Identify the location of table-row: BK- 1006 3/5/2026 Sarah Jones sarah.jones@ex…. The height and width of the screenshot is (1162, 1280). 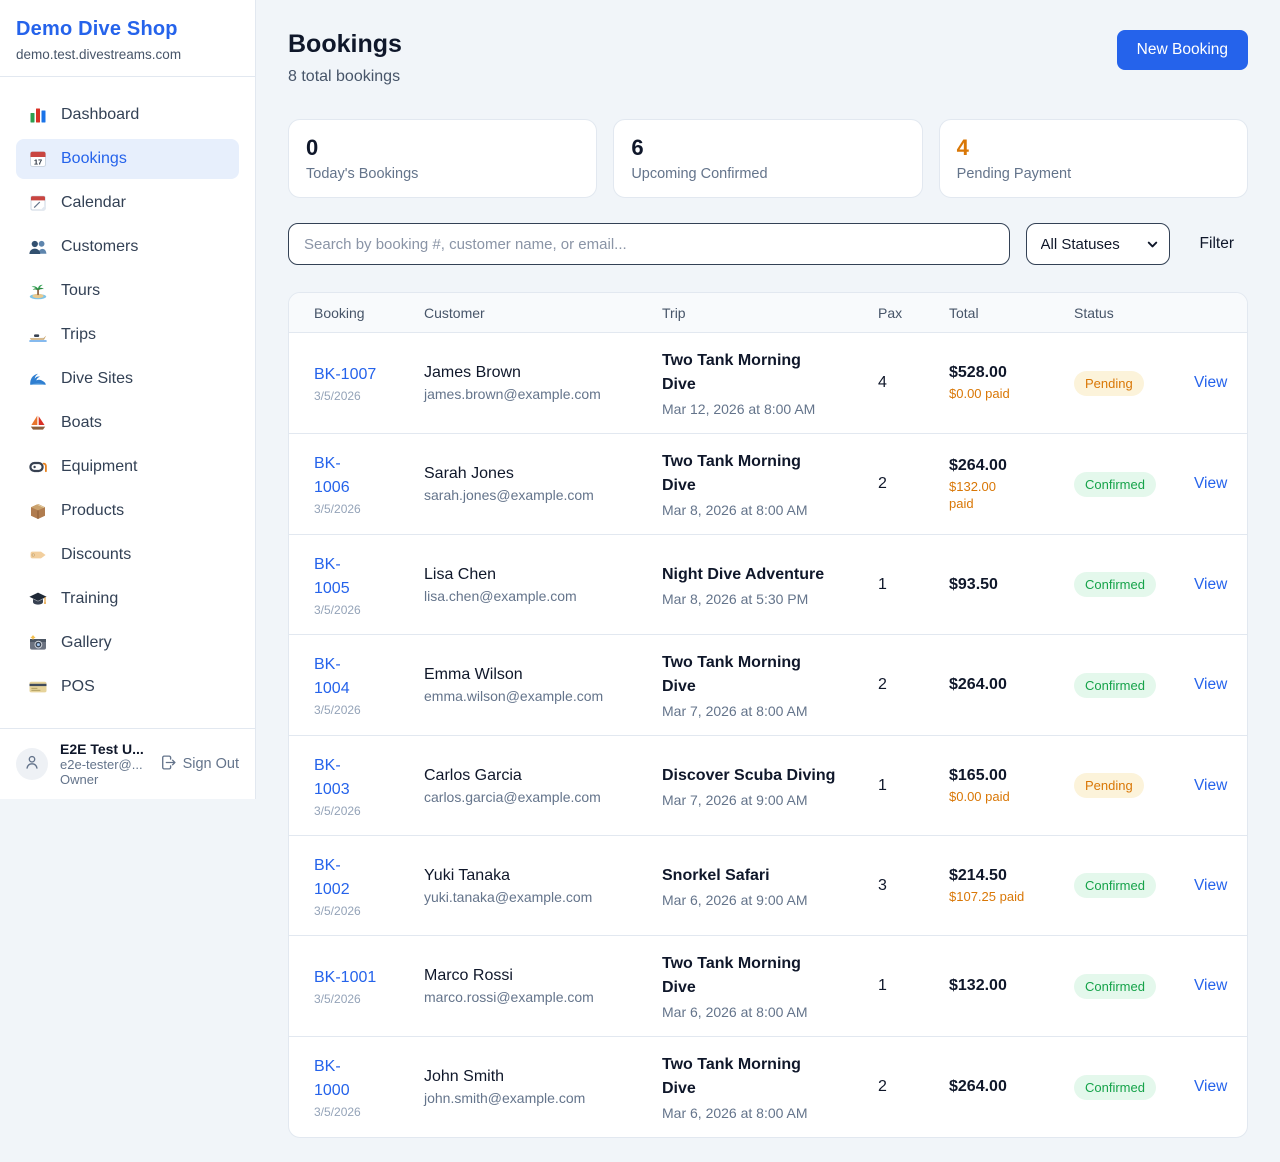
(768, 484).